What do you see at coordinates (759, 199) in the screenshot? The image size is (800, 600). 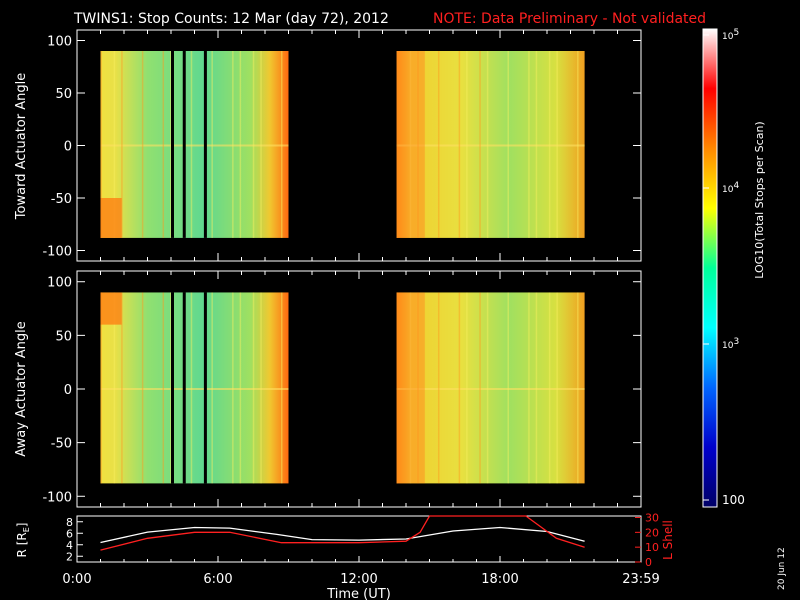 I see `colorbar-label: LOG10(Total Stops per Scan)` at bounding box center [759, 199].